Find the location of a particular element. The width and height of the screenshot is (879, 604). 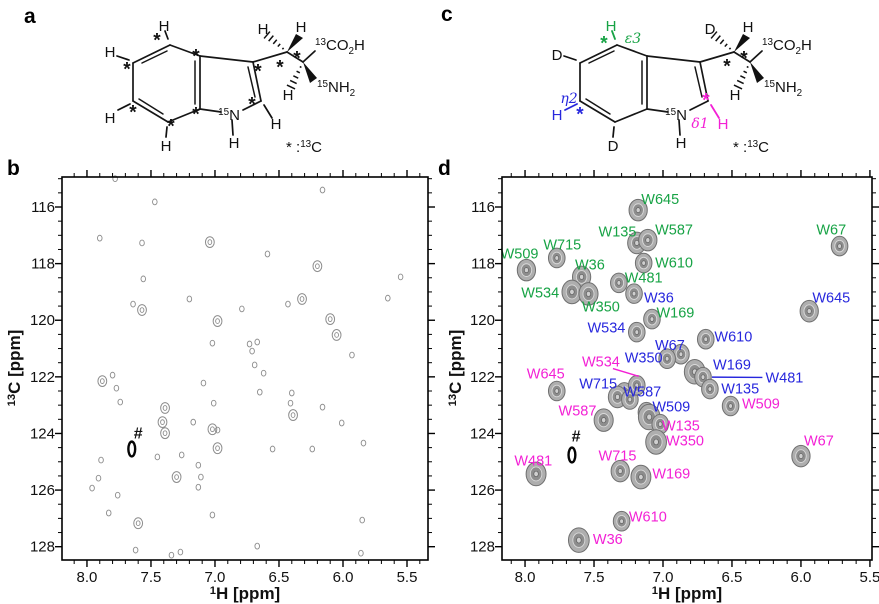

peak-assignment-e3-W169: W169 is located at coordinates (675, 314).